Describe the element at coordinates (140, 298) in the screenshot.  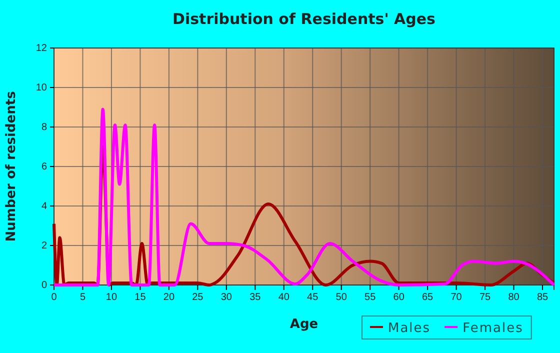
I see `x-tick-label: 15` at that location.